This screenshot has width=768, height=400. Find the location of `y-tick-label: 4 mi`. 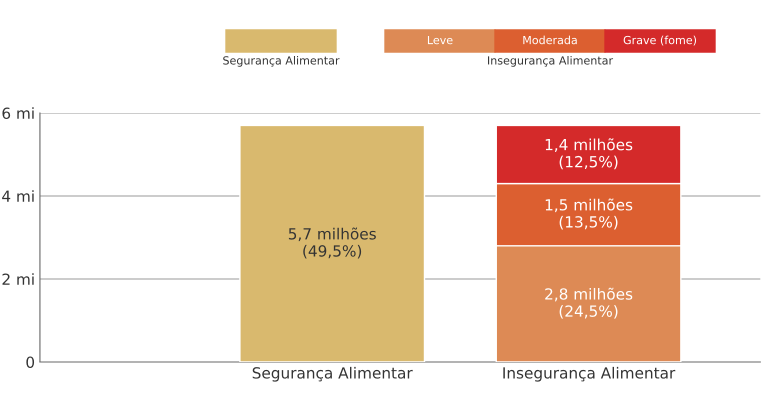

y-tick-label: 4 mi is located at coordinates (18, 196).